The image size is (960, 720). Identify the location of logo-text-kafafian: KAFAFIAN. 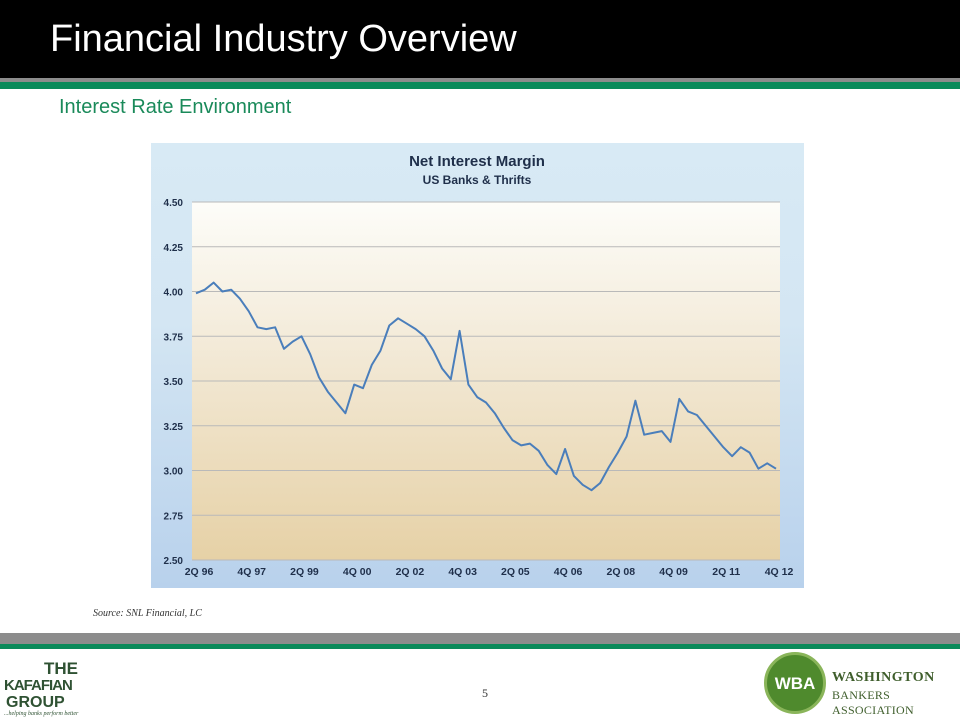
(38, 685).